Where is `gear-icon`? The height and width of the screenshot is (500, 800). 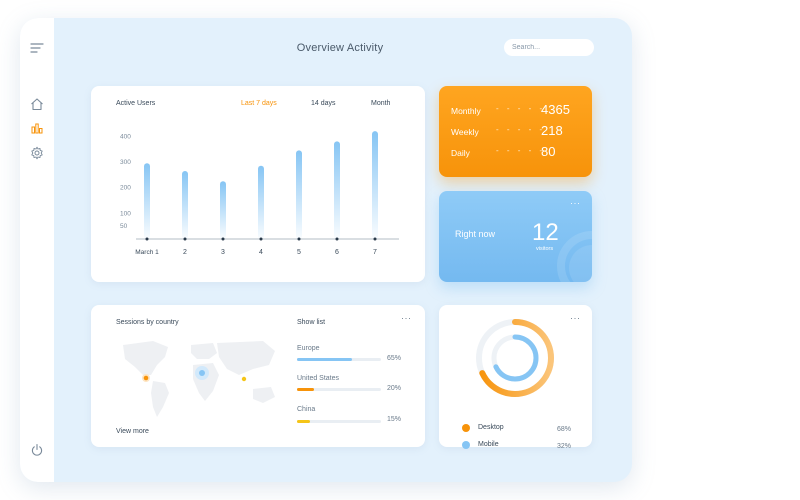
gear-icon is located at coordinates (37, 153).